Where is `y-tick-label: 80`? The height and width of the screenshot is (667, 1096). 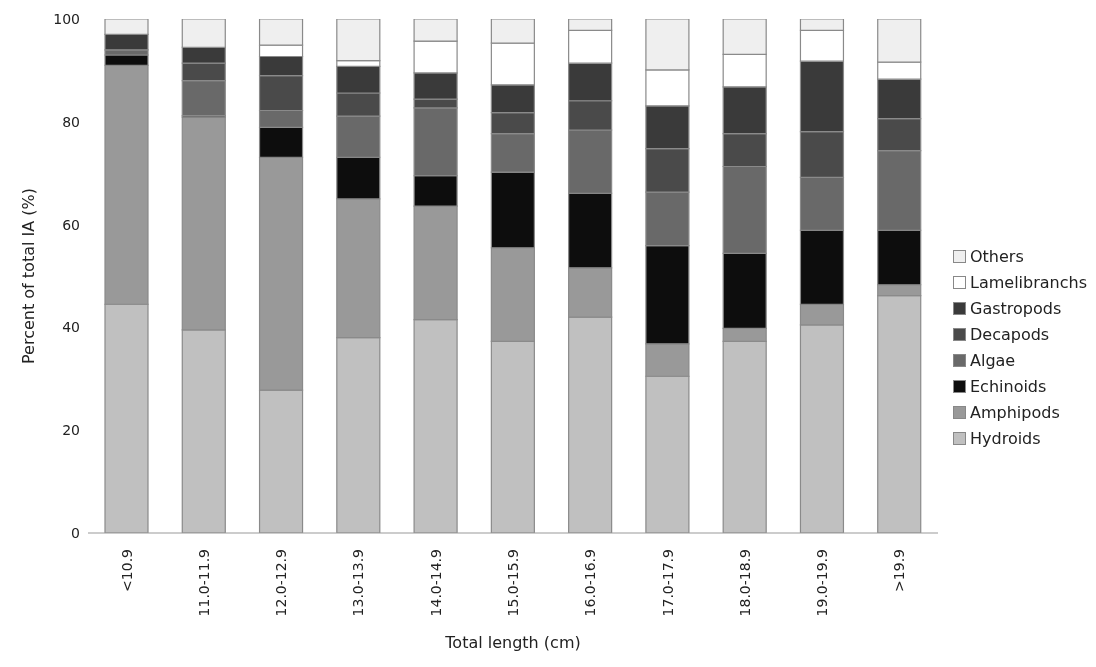
y-tick-label: 80 is located at coordinates (71, 121).